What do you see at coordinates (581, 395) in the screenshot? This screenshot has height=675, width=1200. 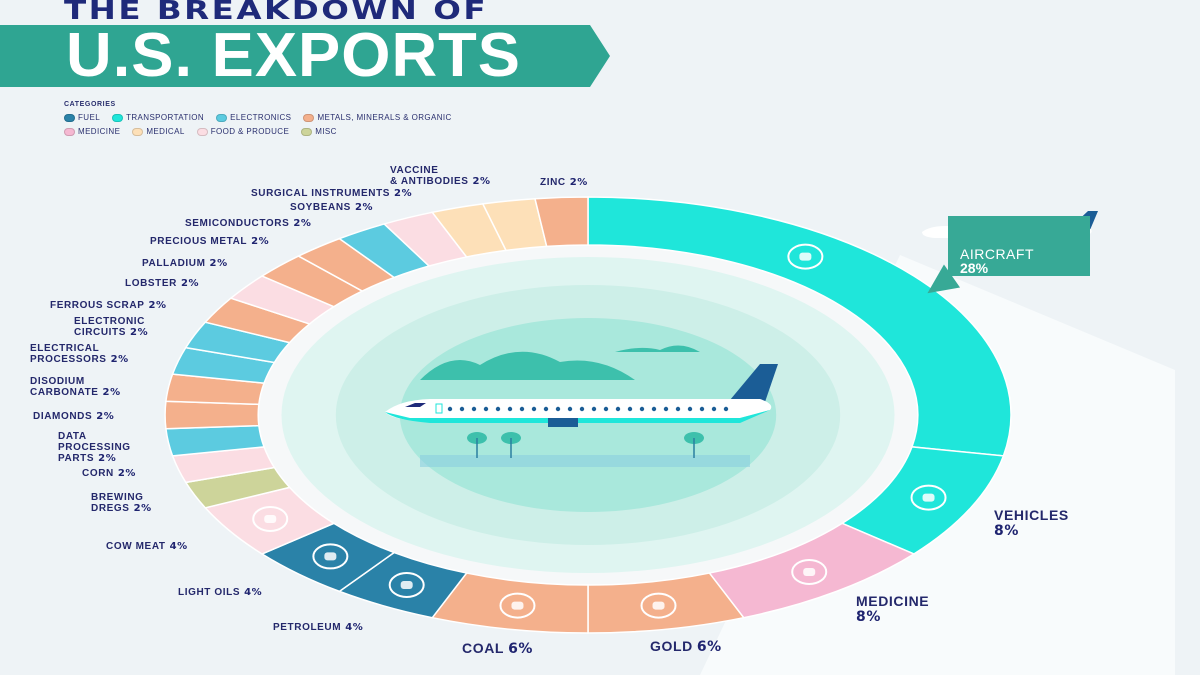 I see `airplane-illustration` at bounding box center [581, 395].